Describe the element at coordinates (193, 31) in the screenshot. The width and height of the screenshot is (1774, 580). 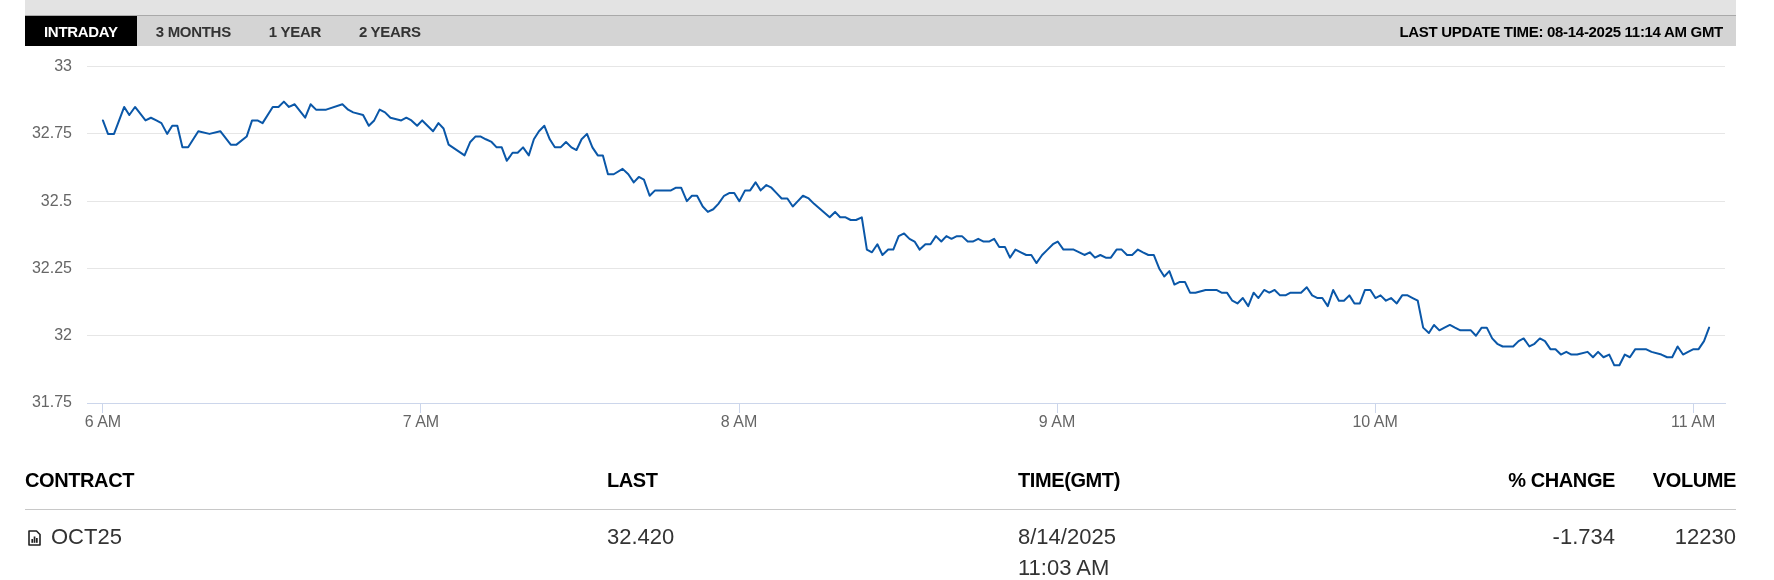
I see `text: 3 MONTHS` at that location.